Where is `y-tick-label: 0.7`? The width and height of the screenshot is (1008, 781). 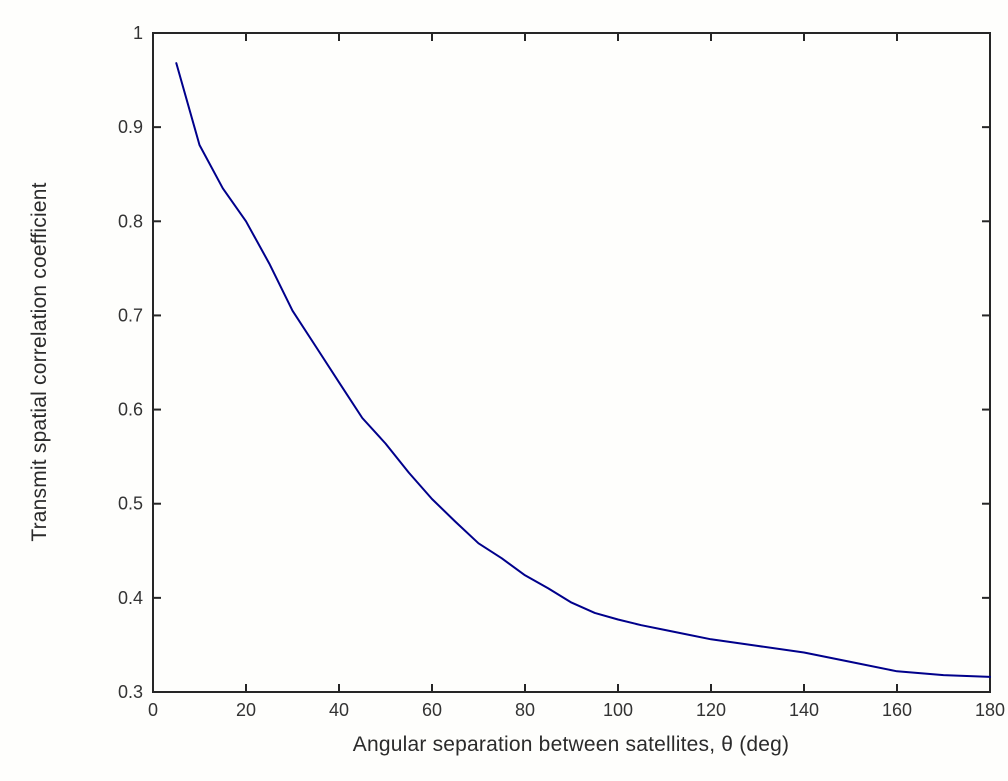
y-tick-label: 0.7 is located at coordinates (130, 315).